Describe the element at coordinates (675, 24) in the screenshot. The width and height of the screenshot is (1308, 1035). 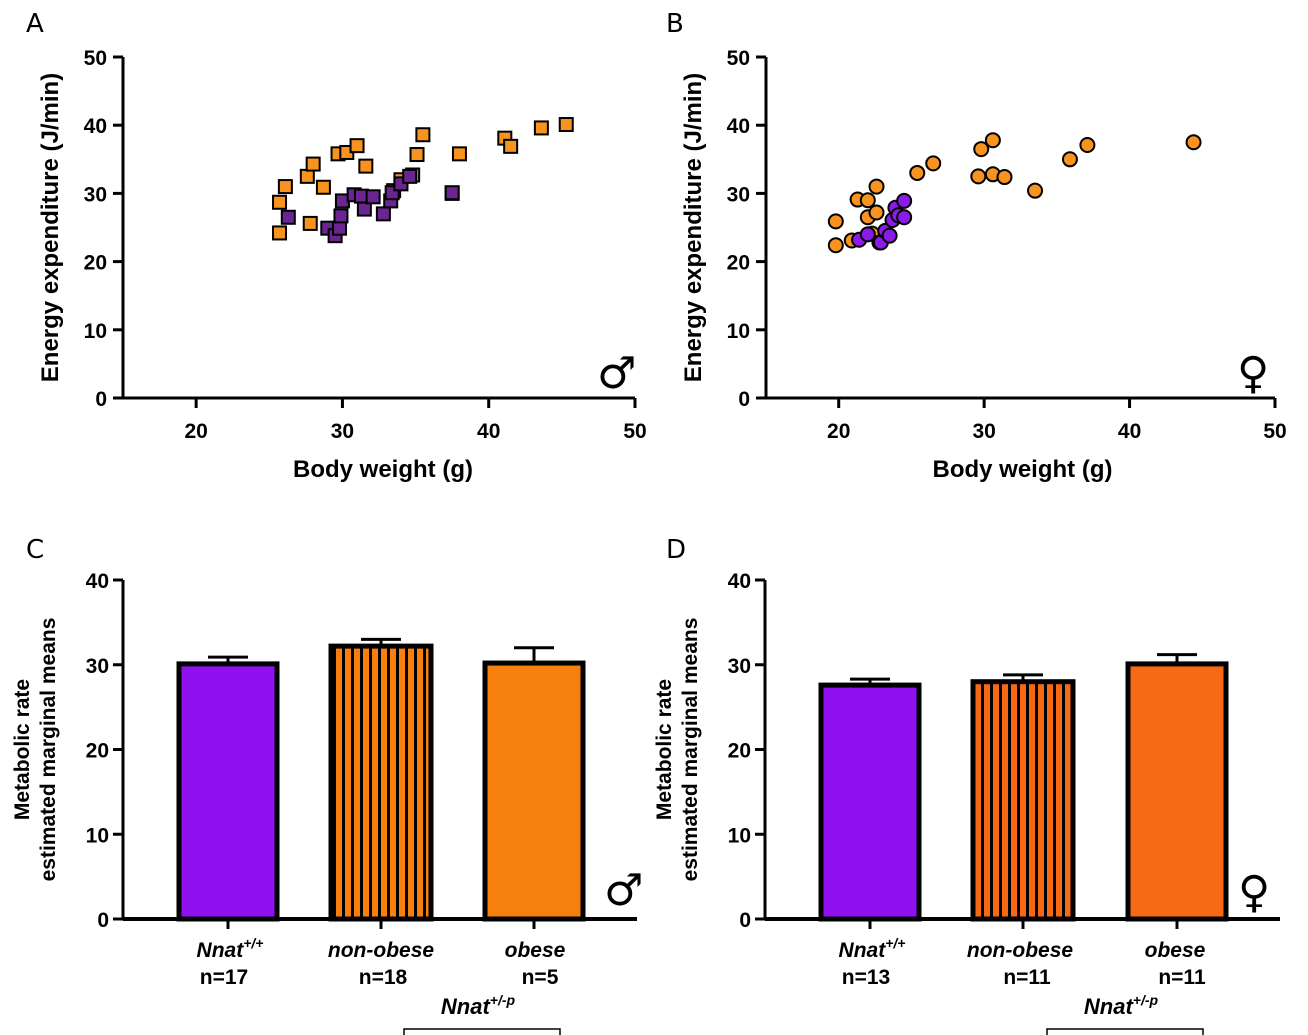
I see `panel-letter-b: B` at that location.